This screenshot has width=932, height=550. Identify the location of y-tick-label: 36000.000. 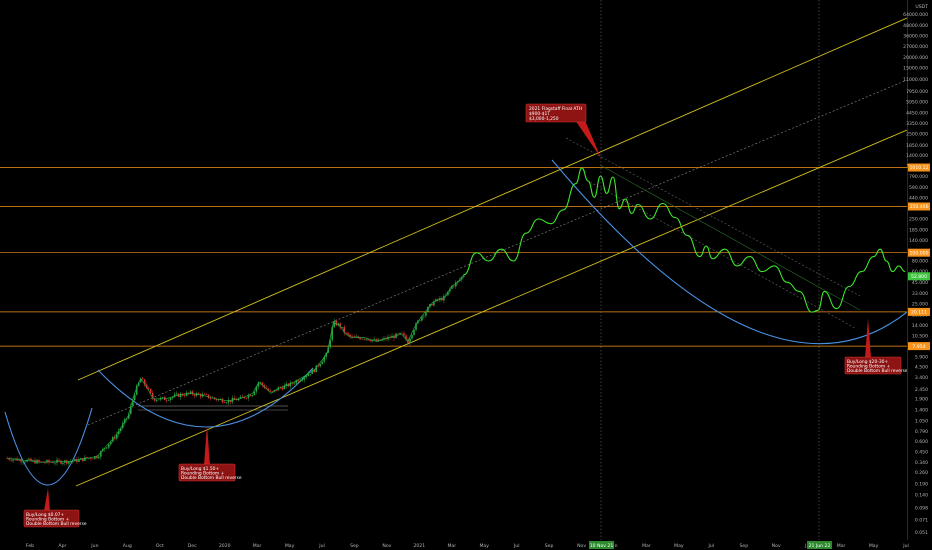
(915, 36).